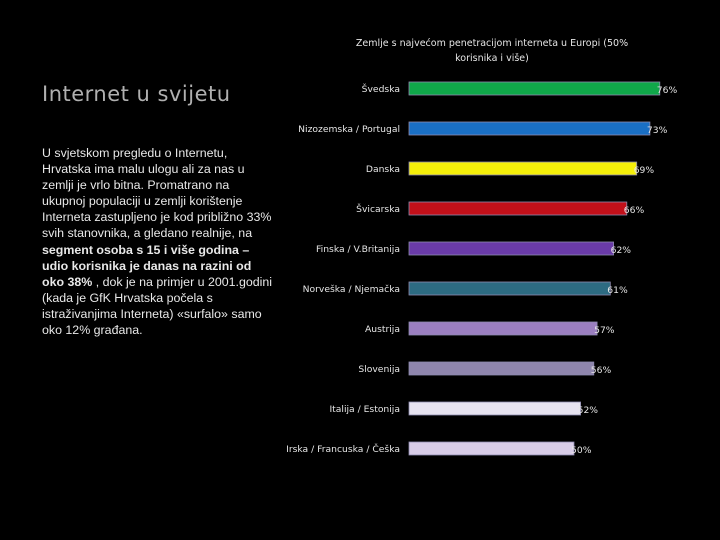 This screenshot has height=540, width=720. Describe the element at coordinates (657, 130) in the screenshot. I see `value-label: 73%` at that location.